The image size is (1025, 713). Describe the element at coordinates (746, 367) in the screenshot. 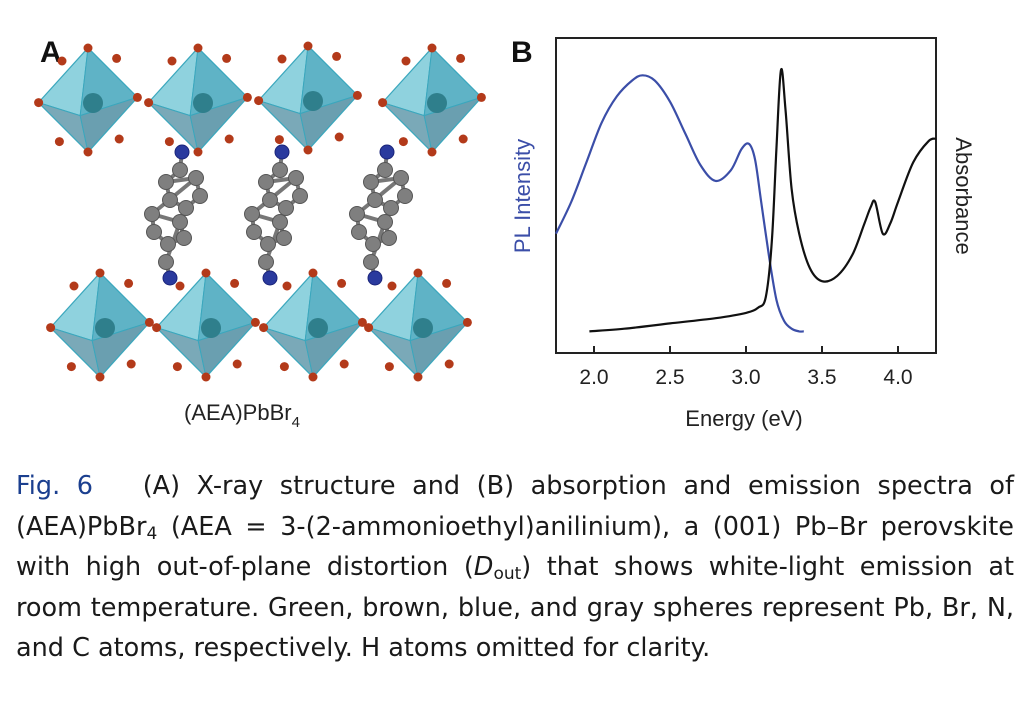

I see `x-axis-ticks: 2.0 2.5 3.0 3.5 4.0` at that location.